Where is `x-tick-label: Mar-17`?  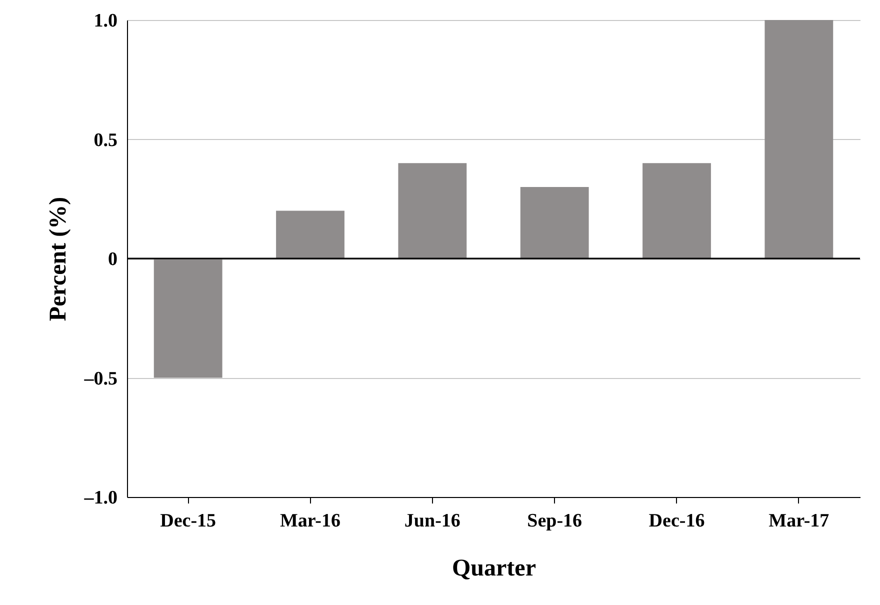
x-tick-label: Mar-17 is located at coordinates (799, 521).